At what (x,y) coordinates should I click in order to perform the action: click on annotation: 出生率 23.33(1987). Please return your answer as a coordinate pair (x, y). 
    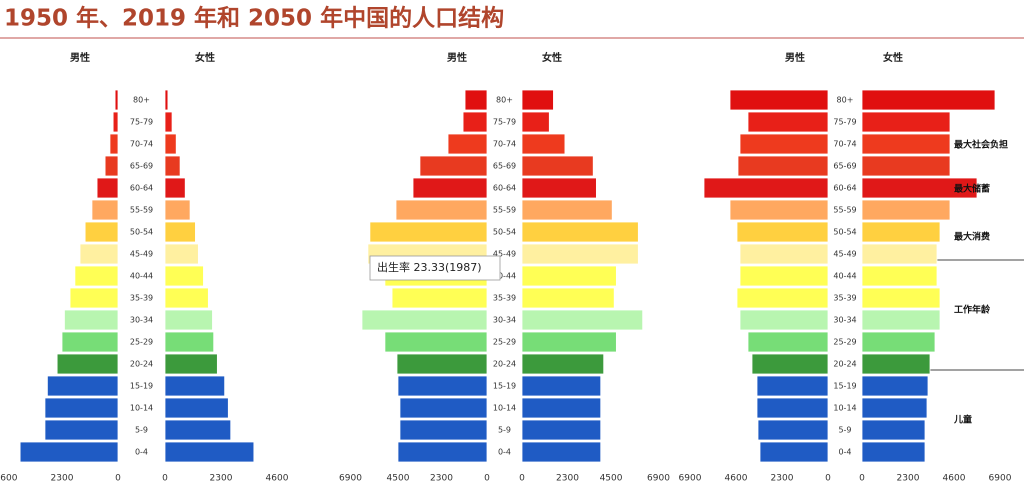
    Looking at the image, I should click on (429, 267).